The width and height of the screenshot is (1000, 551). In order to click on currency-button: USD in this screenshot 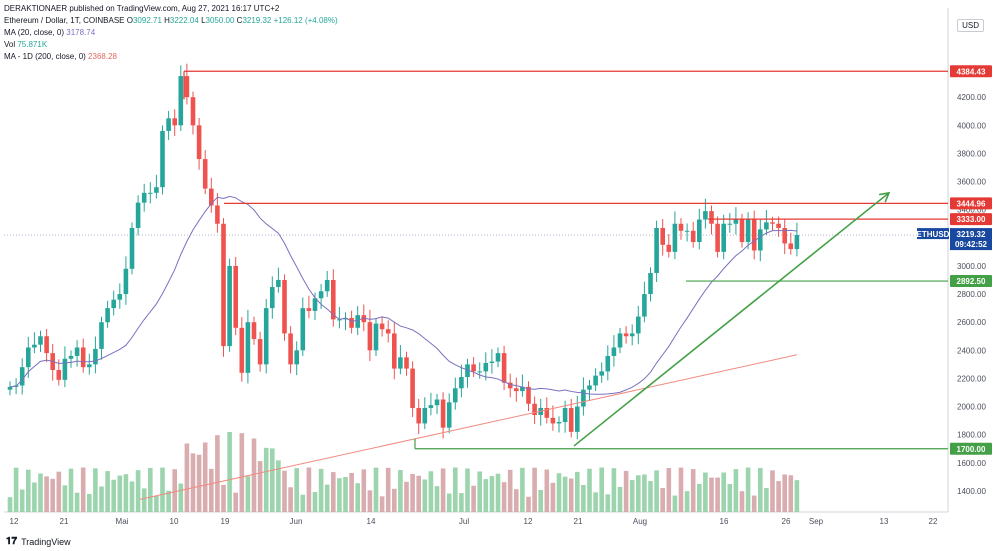, I will do `click(970, 25)`.